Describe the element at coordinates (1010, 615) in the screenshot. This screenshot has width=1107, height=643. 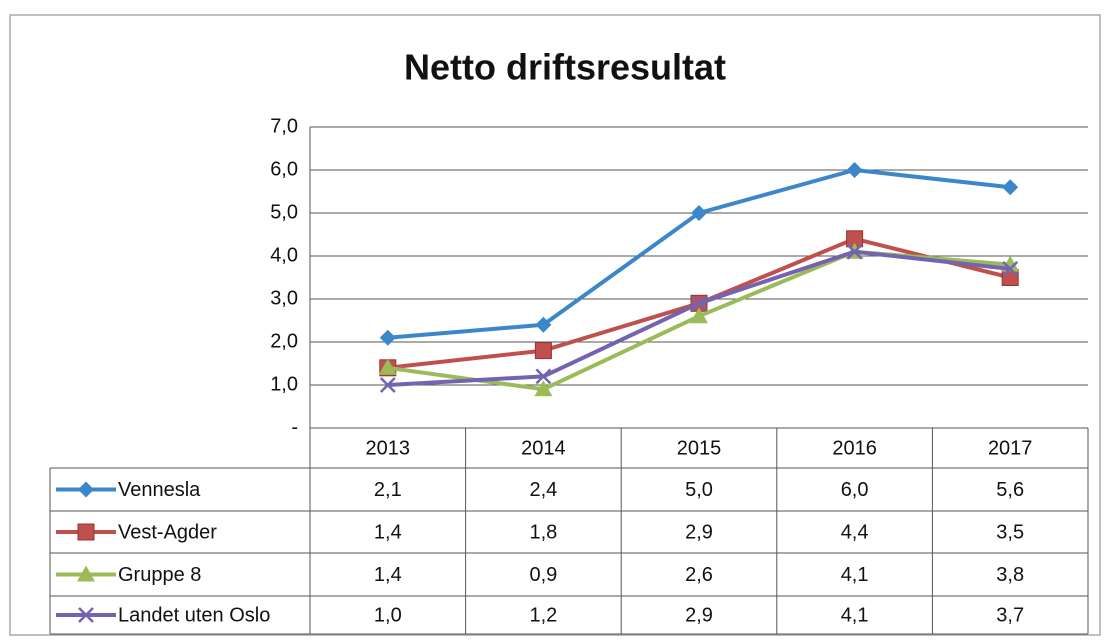
I see `table-value: 3,7` at that location.